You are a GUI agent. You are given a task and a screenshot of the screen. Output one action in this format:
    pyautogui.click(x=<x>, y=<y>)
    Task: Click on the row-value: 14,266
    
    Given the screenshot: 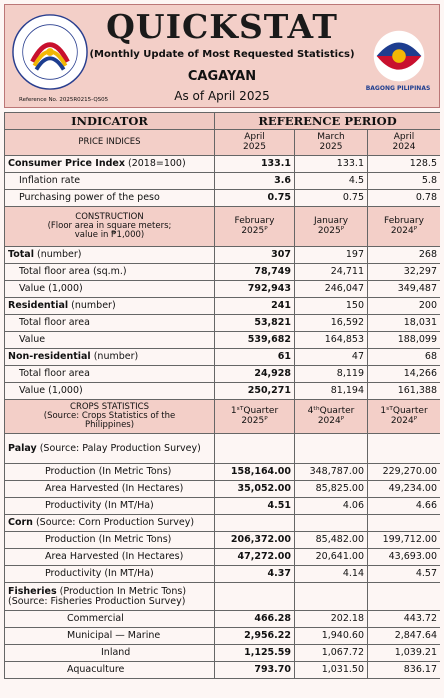 What is the action you would take?
    pyautogui.click(x=403, y=374)
    